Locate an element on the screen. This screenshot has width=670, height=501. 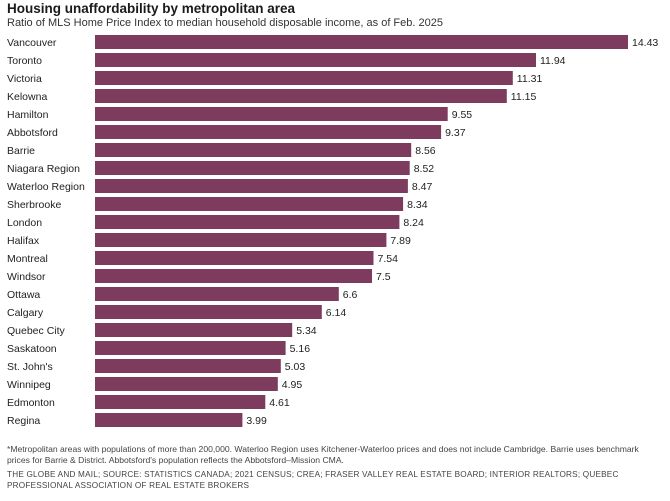
value-label: 8.56 is located at coordinates (425, 151).